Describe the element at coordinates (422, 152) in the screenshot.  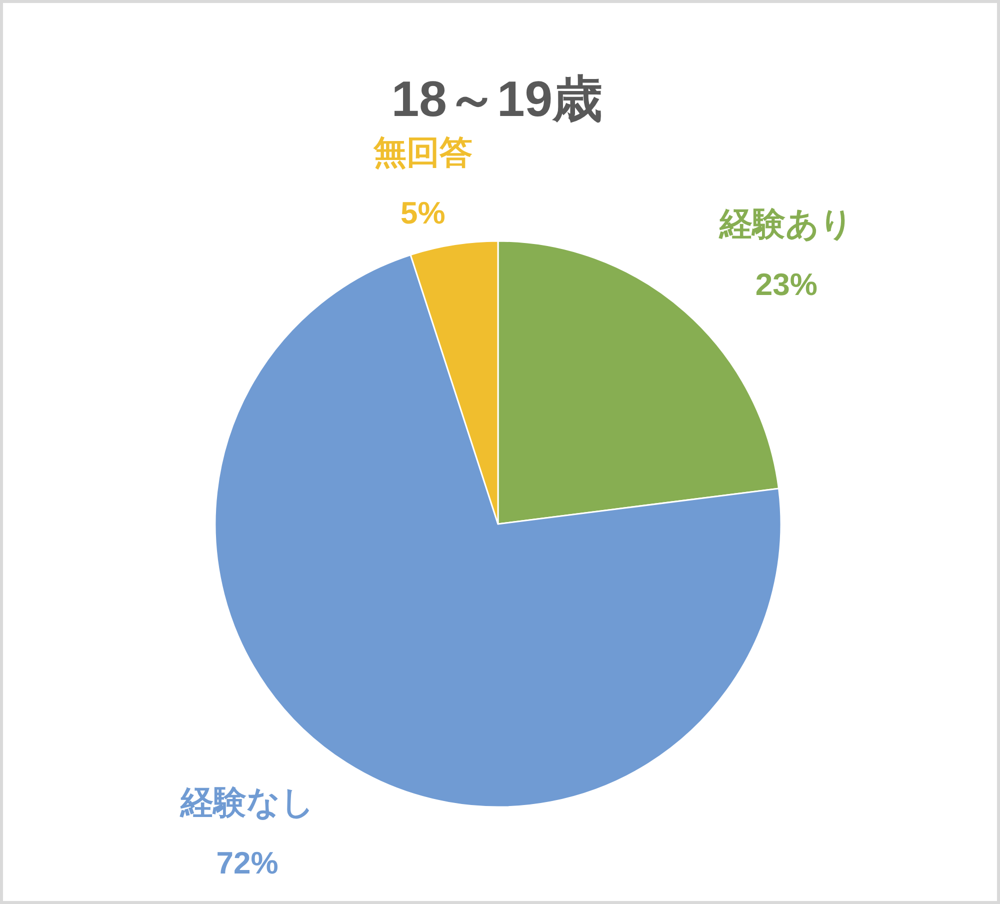
I see `label: 無回答` at that location.